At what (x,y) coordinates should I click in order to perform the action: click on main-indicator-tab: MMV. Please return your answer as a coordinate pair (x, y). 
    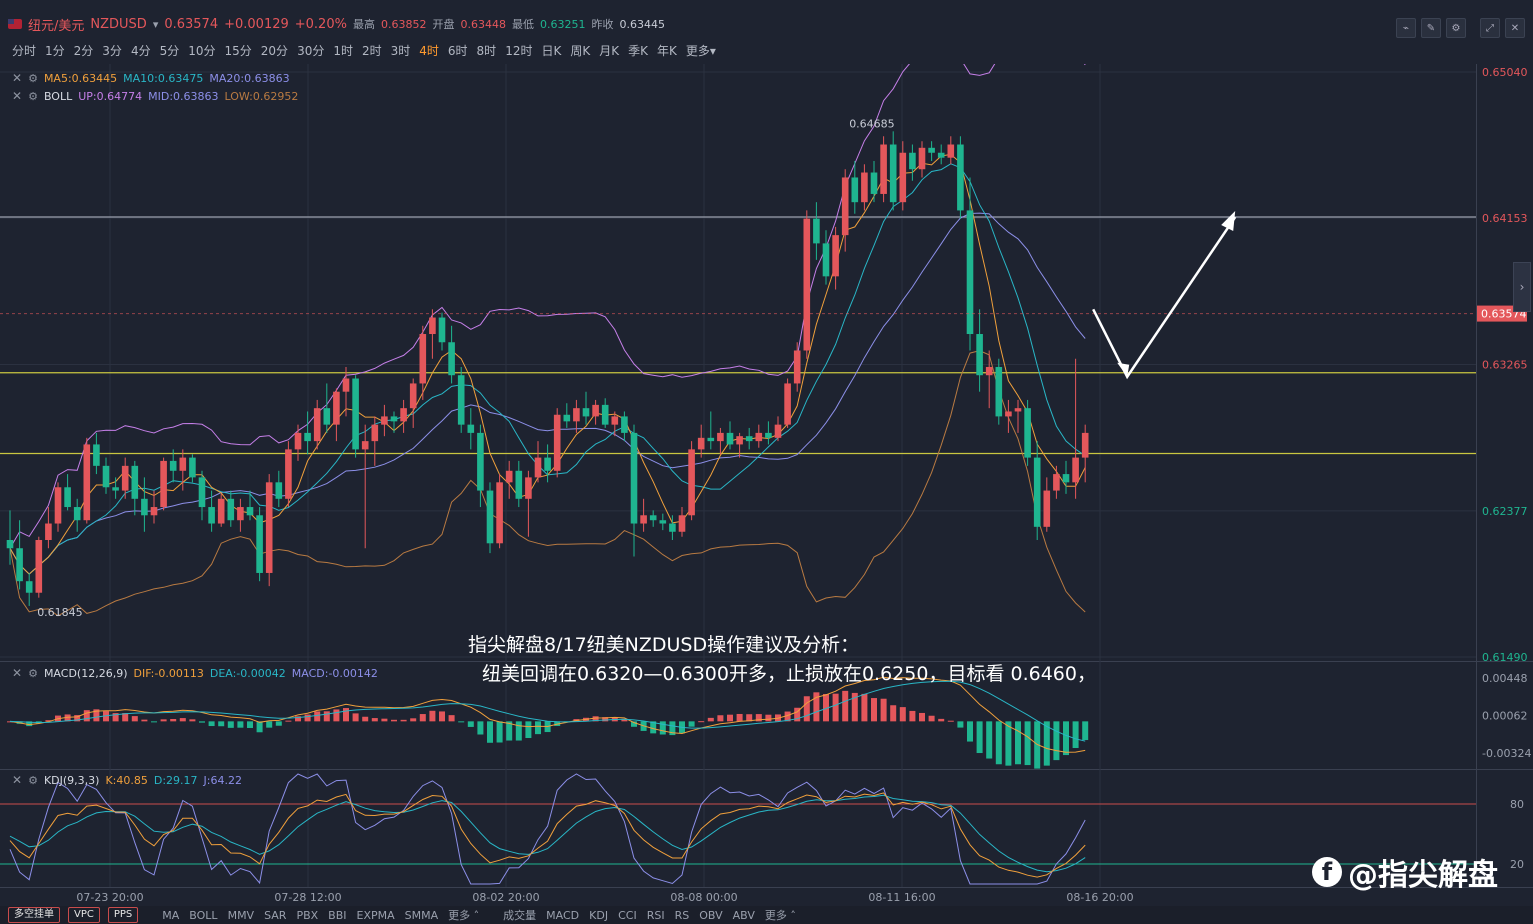
    Looking at the image, I should click on (241, 915).